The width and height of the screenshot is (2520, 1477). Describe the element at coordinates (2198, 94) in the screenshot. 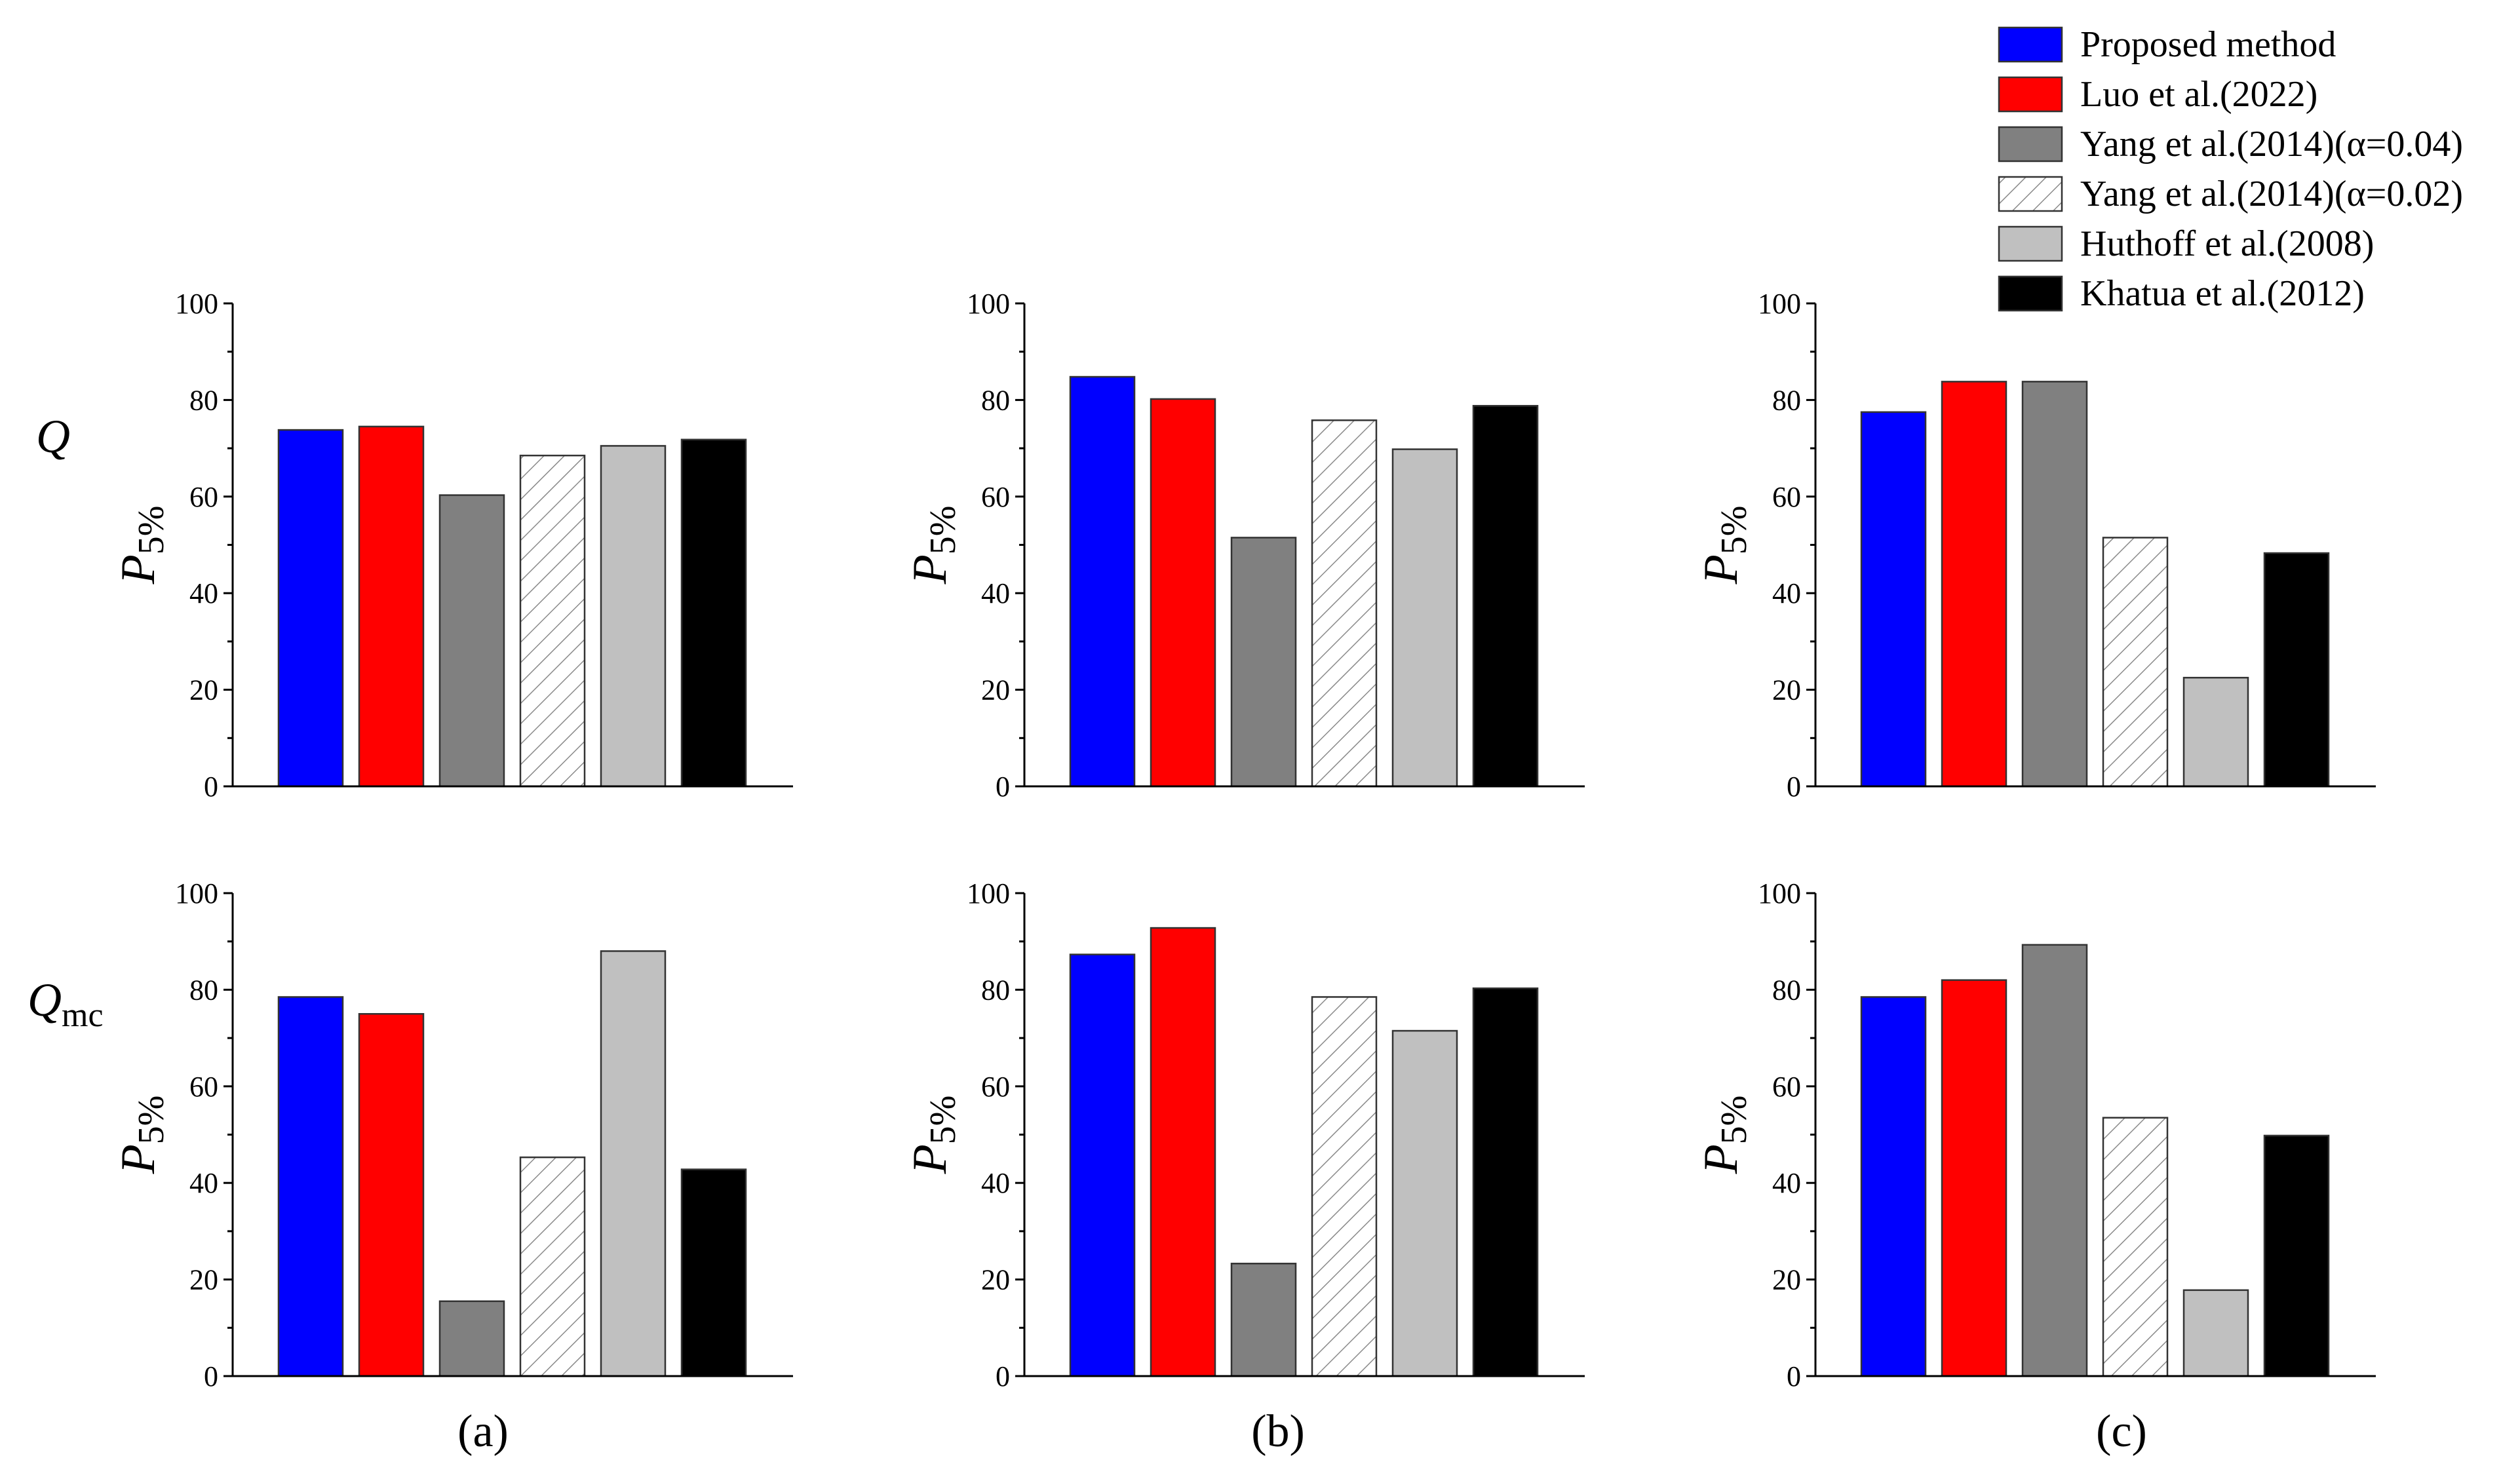

I see `legend-label-luo: Luo et al.(2022)` at that location.